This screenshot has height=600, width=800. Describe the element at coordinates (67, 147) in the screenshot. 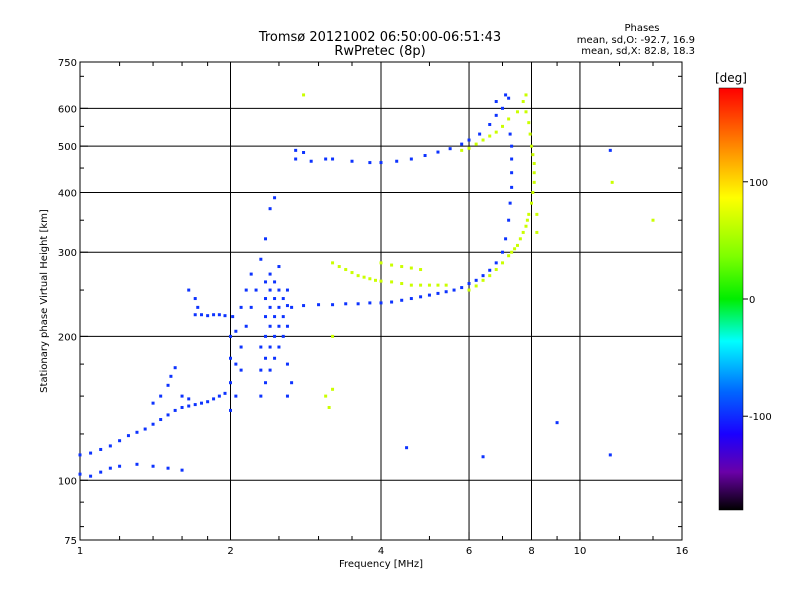

I see `y-tick-label: 500` at that location.